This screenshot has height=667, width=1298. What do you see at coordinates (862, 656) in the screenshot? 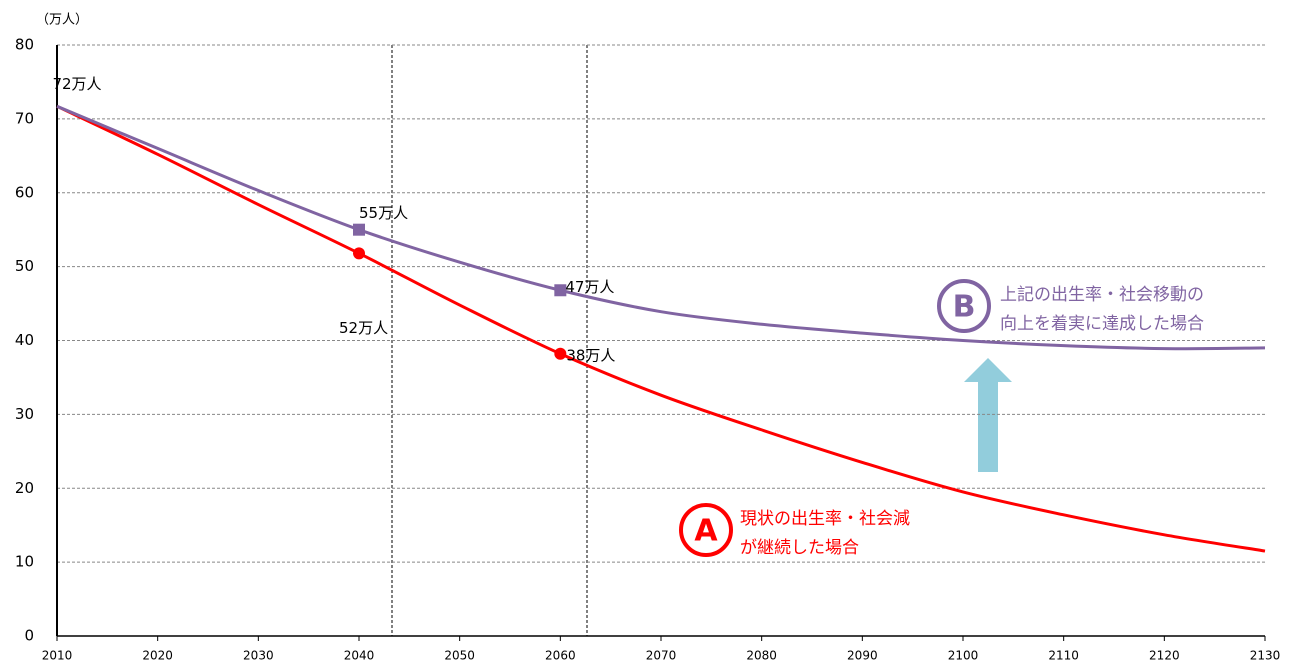
I see `x-tick-label: 2090` at bounding box center [862, 656].